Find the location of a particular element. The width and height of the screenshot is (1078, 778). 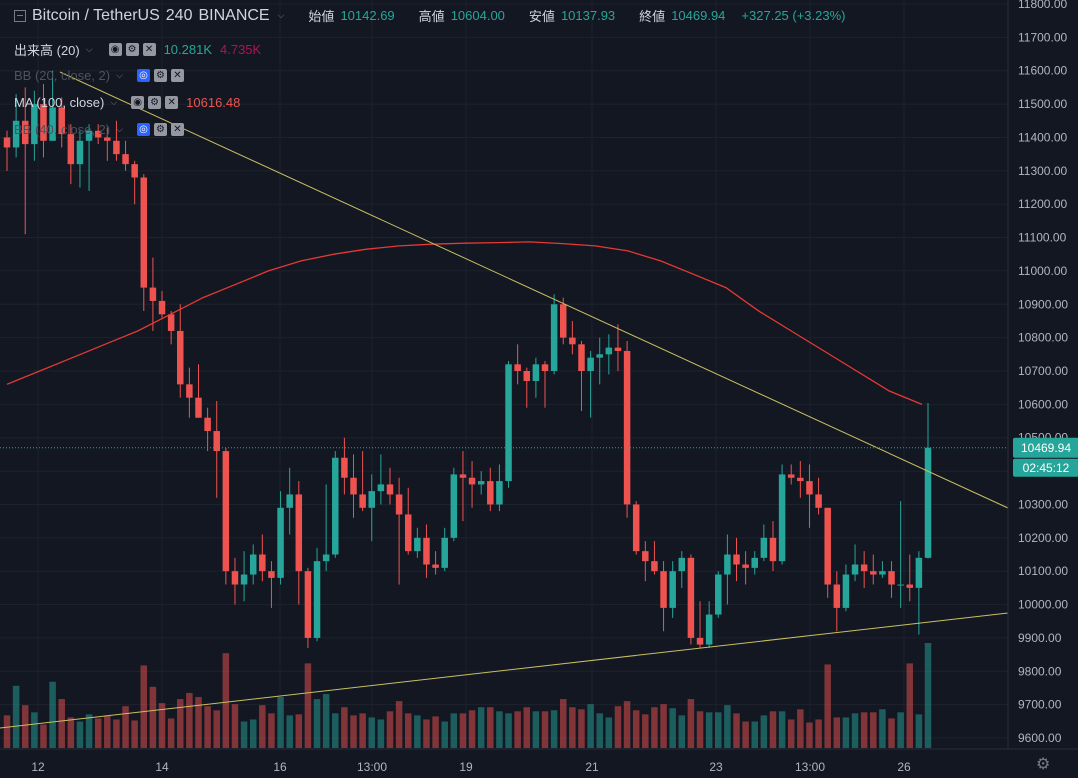

x-tick-label: 21 is located at coordinates (592, 767).